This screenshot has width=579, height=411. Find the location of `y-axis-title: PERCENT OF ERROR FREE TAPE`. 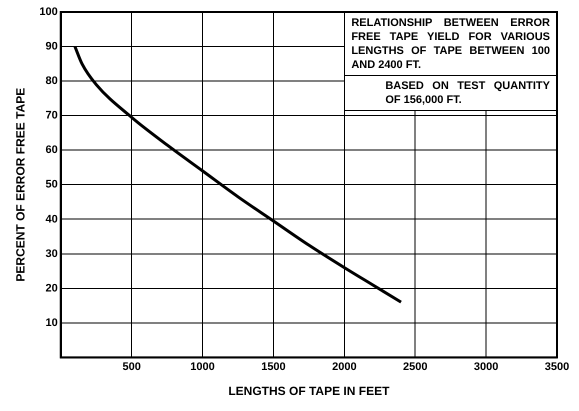

y-axis-title: PERCENT OF ERROR FREE TAPE is located at coordinates (21, 185).